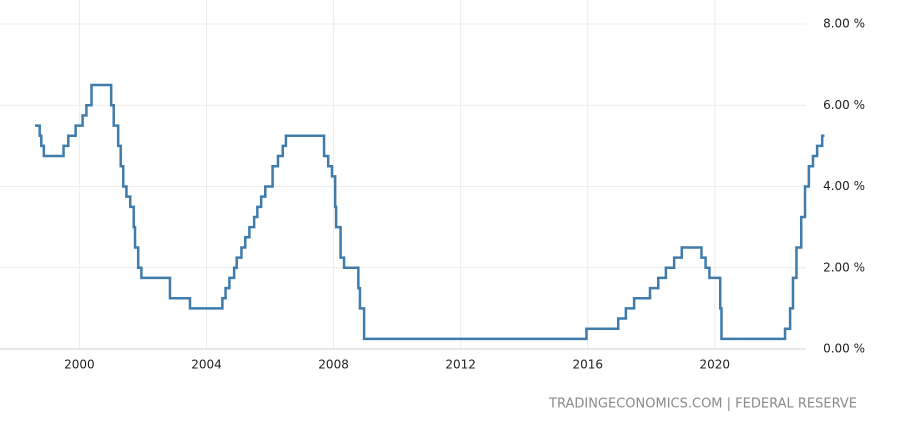 The image size is (912, 425). What do you see at coordinates (702, 404) in the screenshot?
I see `source: TRADINGECONOMICS.COM | FEDERAL RESERVE` at bounding box center [702, 404].